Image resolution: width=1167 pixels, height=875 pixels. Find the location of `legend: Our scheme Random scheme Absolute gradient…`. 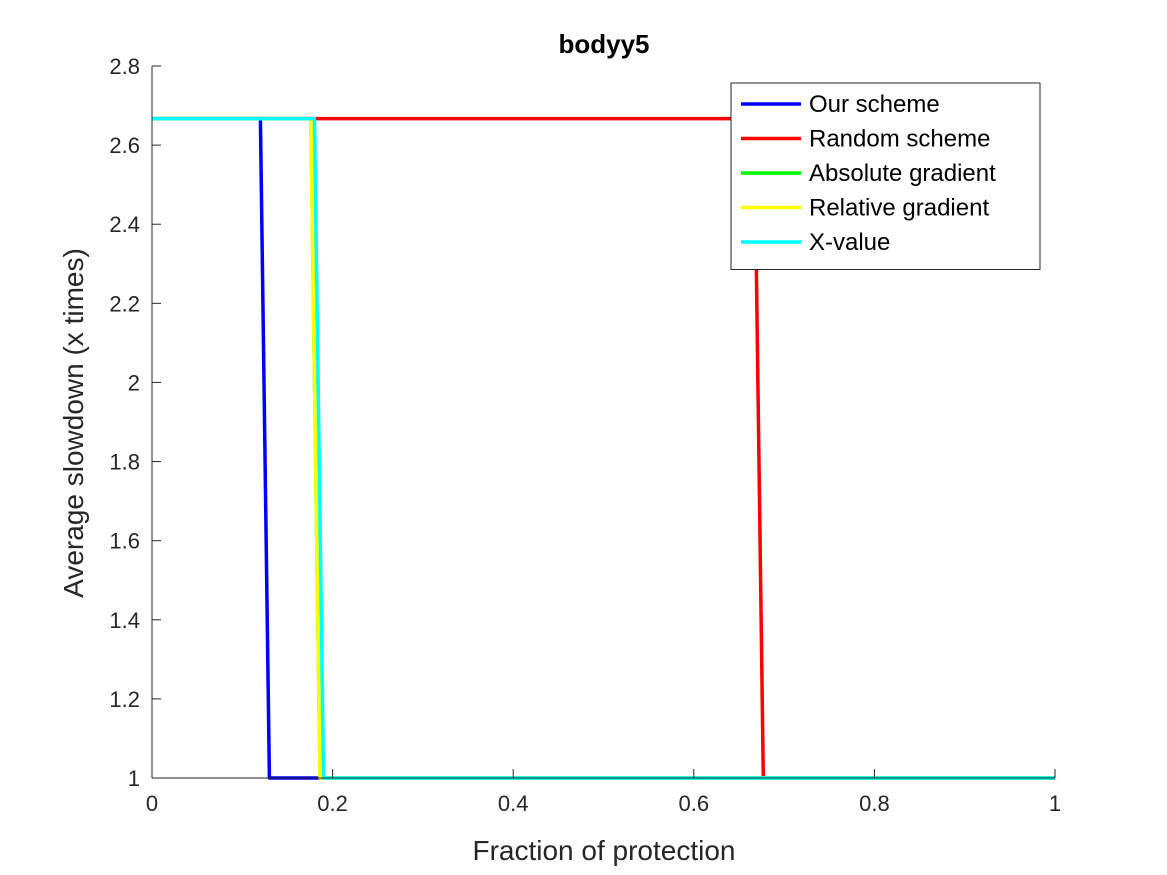

legend: Our scheme Random scheme Absolute gradient… is located at coordinates (885, 176).